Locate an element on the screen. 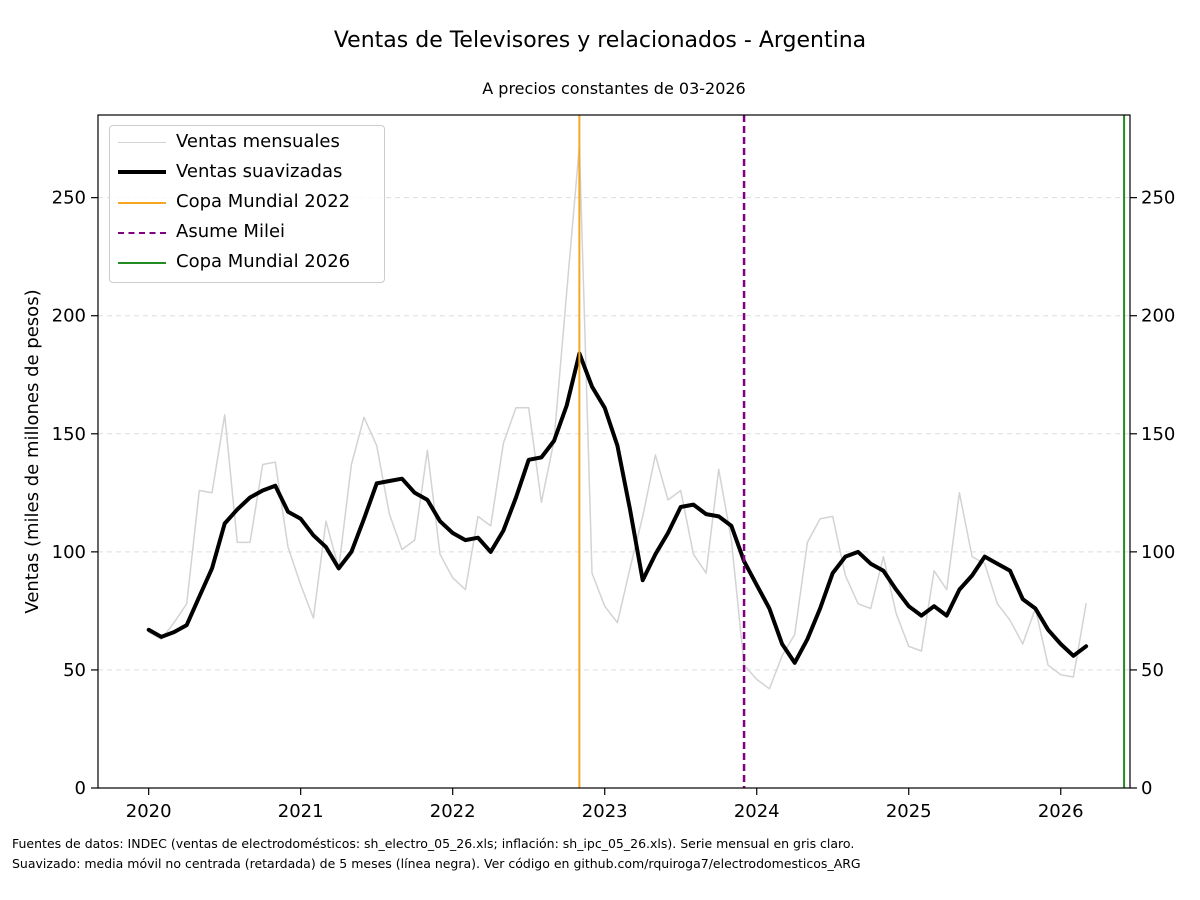 This screenshot has height=900, width=1200. legend-label: Ventas suavizadas is located at coordinates (259, 171).